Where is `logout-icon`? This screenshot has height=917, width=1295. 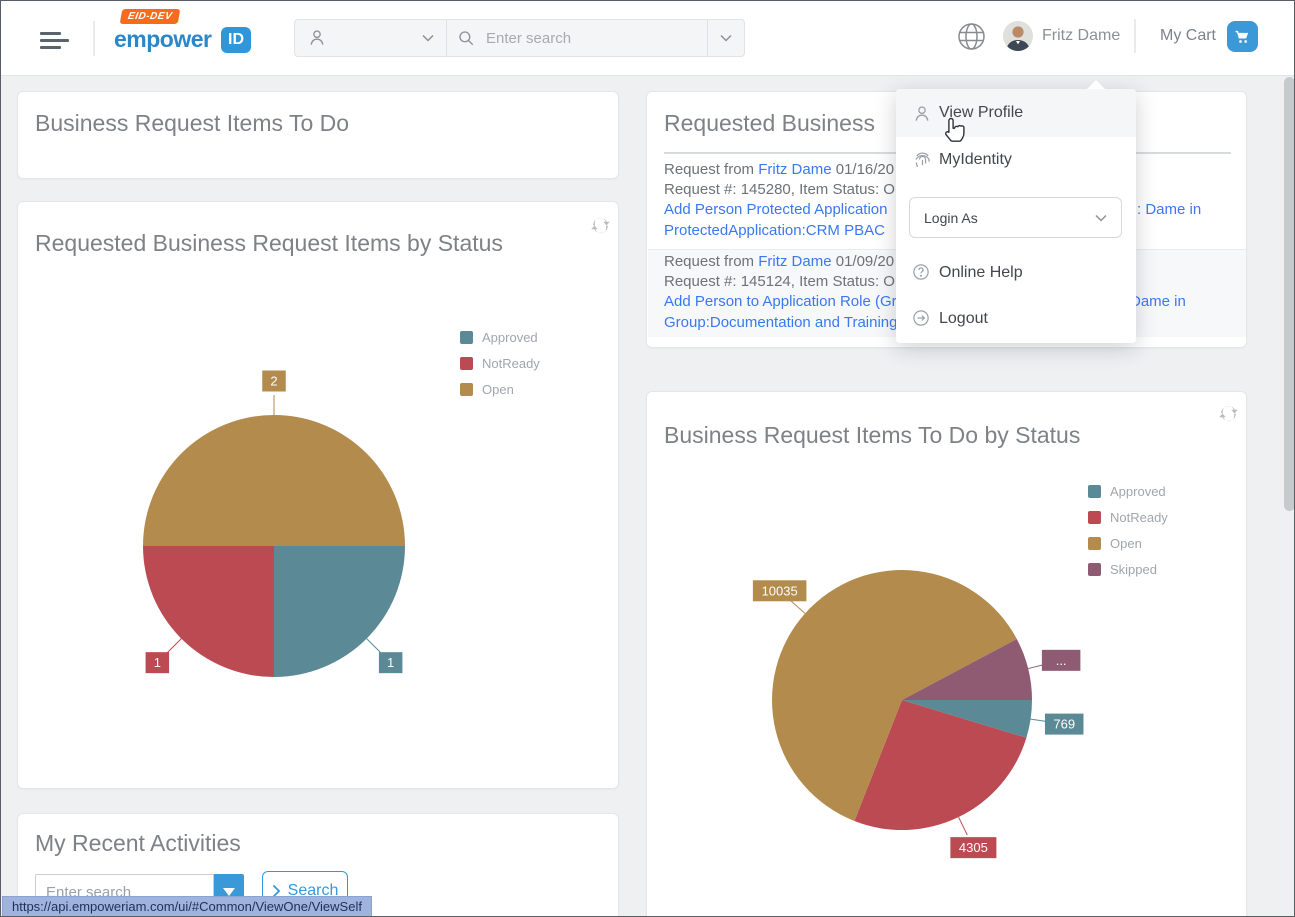
logout-icon is located at coordinates (921, 318).